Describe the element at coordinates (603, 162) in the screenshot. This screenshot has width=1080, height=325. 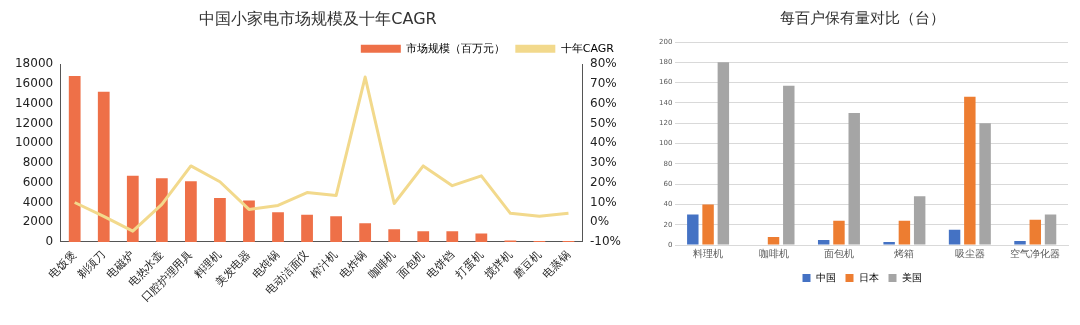
I see `y2-tick-label: 30%` at that location.